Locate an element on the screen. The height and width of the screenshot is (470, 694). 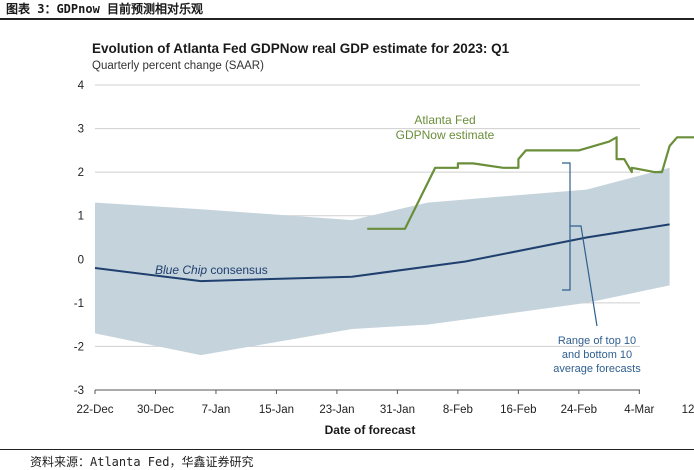
range-label-line3: average forecasts is located at coordinates (597, 369).